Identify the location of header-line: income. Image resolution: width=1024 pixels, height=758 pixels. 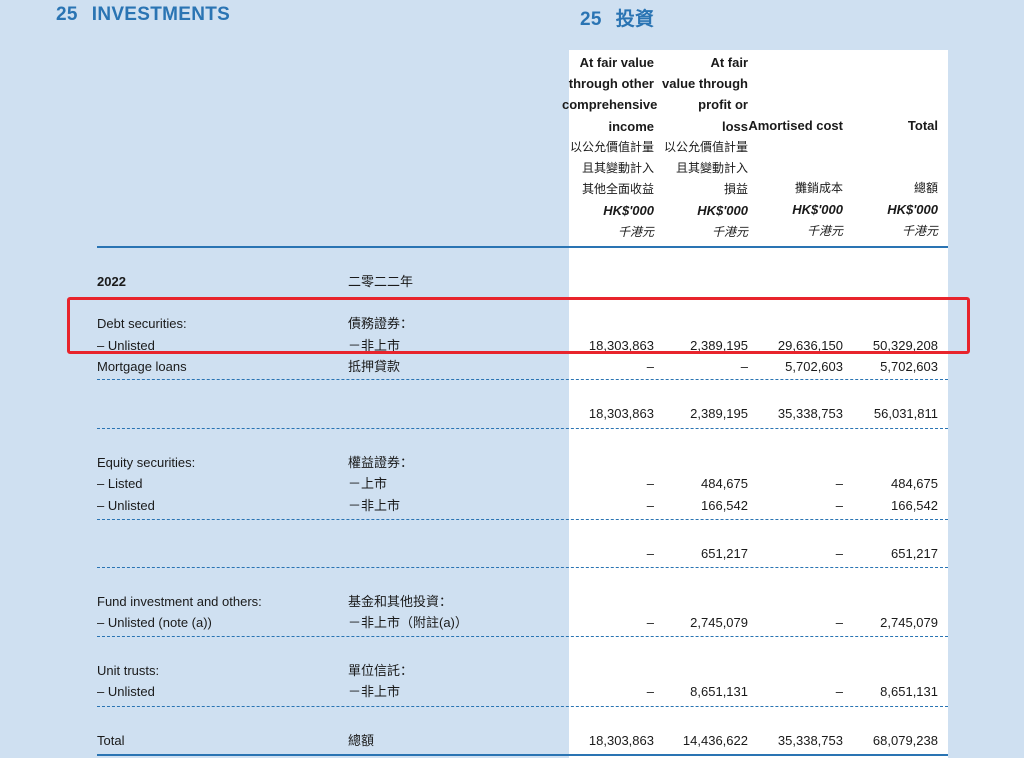
(631, 126).